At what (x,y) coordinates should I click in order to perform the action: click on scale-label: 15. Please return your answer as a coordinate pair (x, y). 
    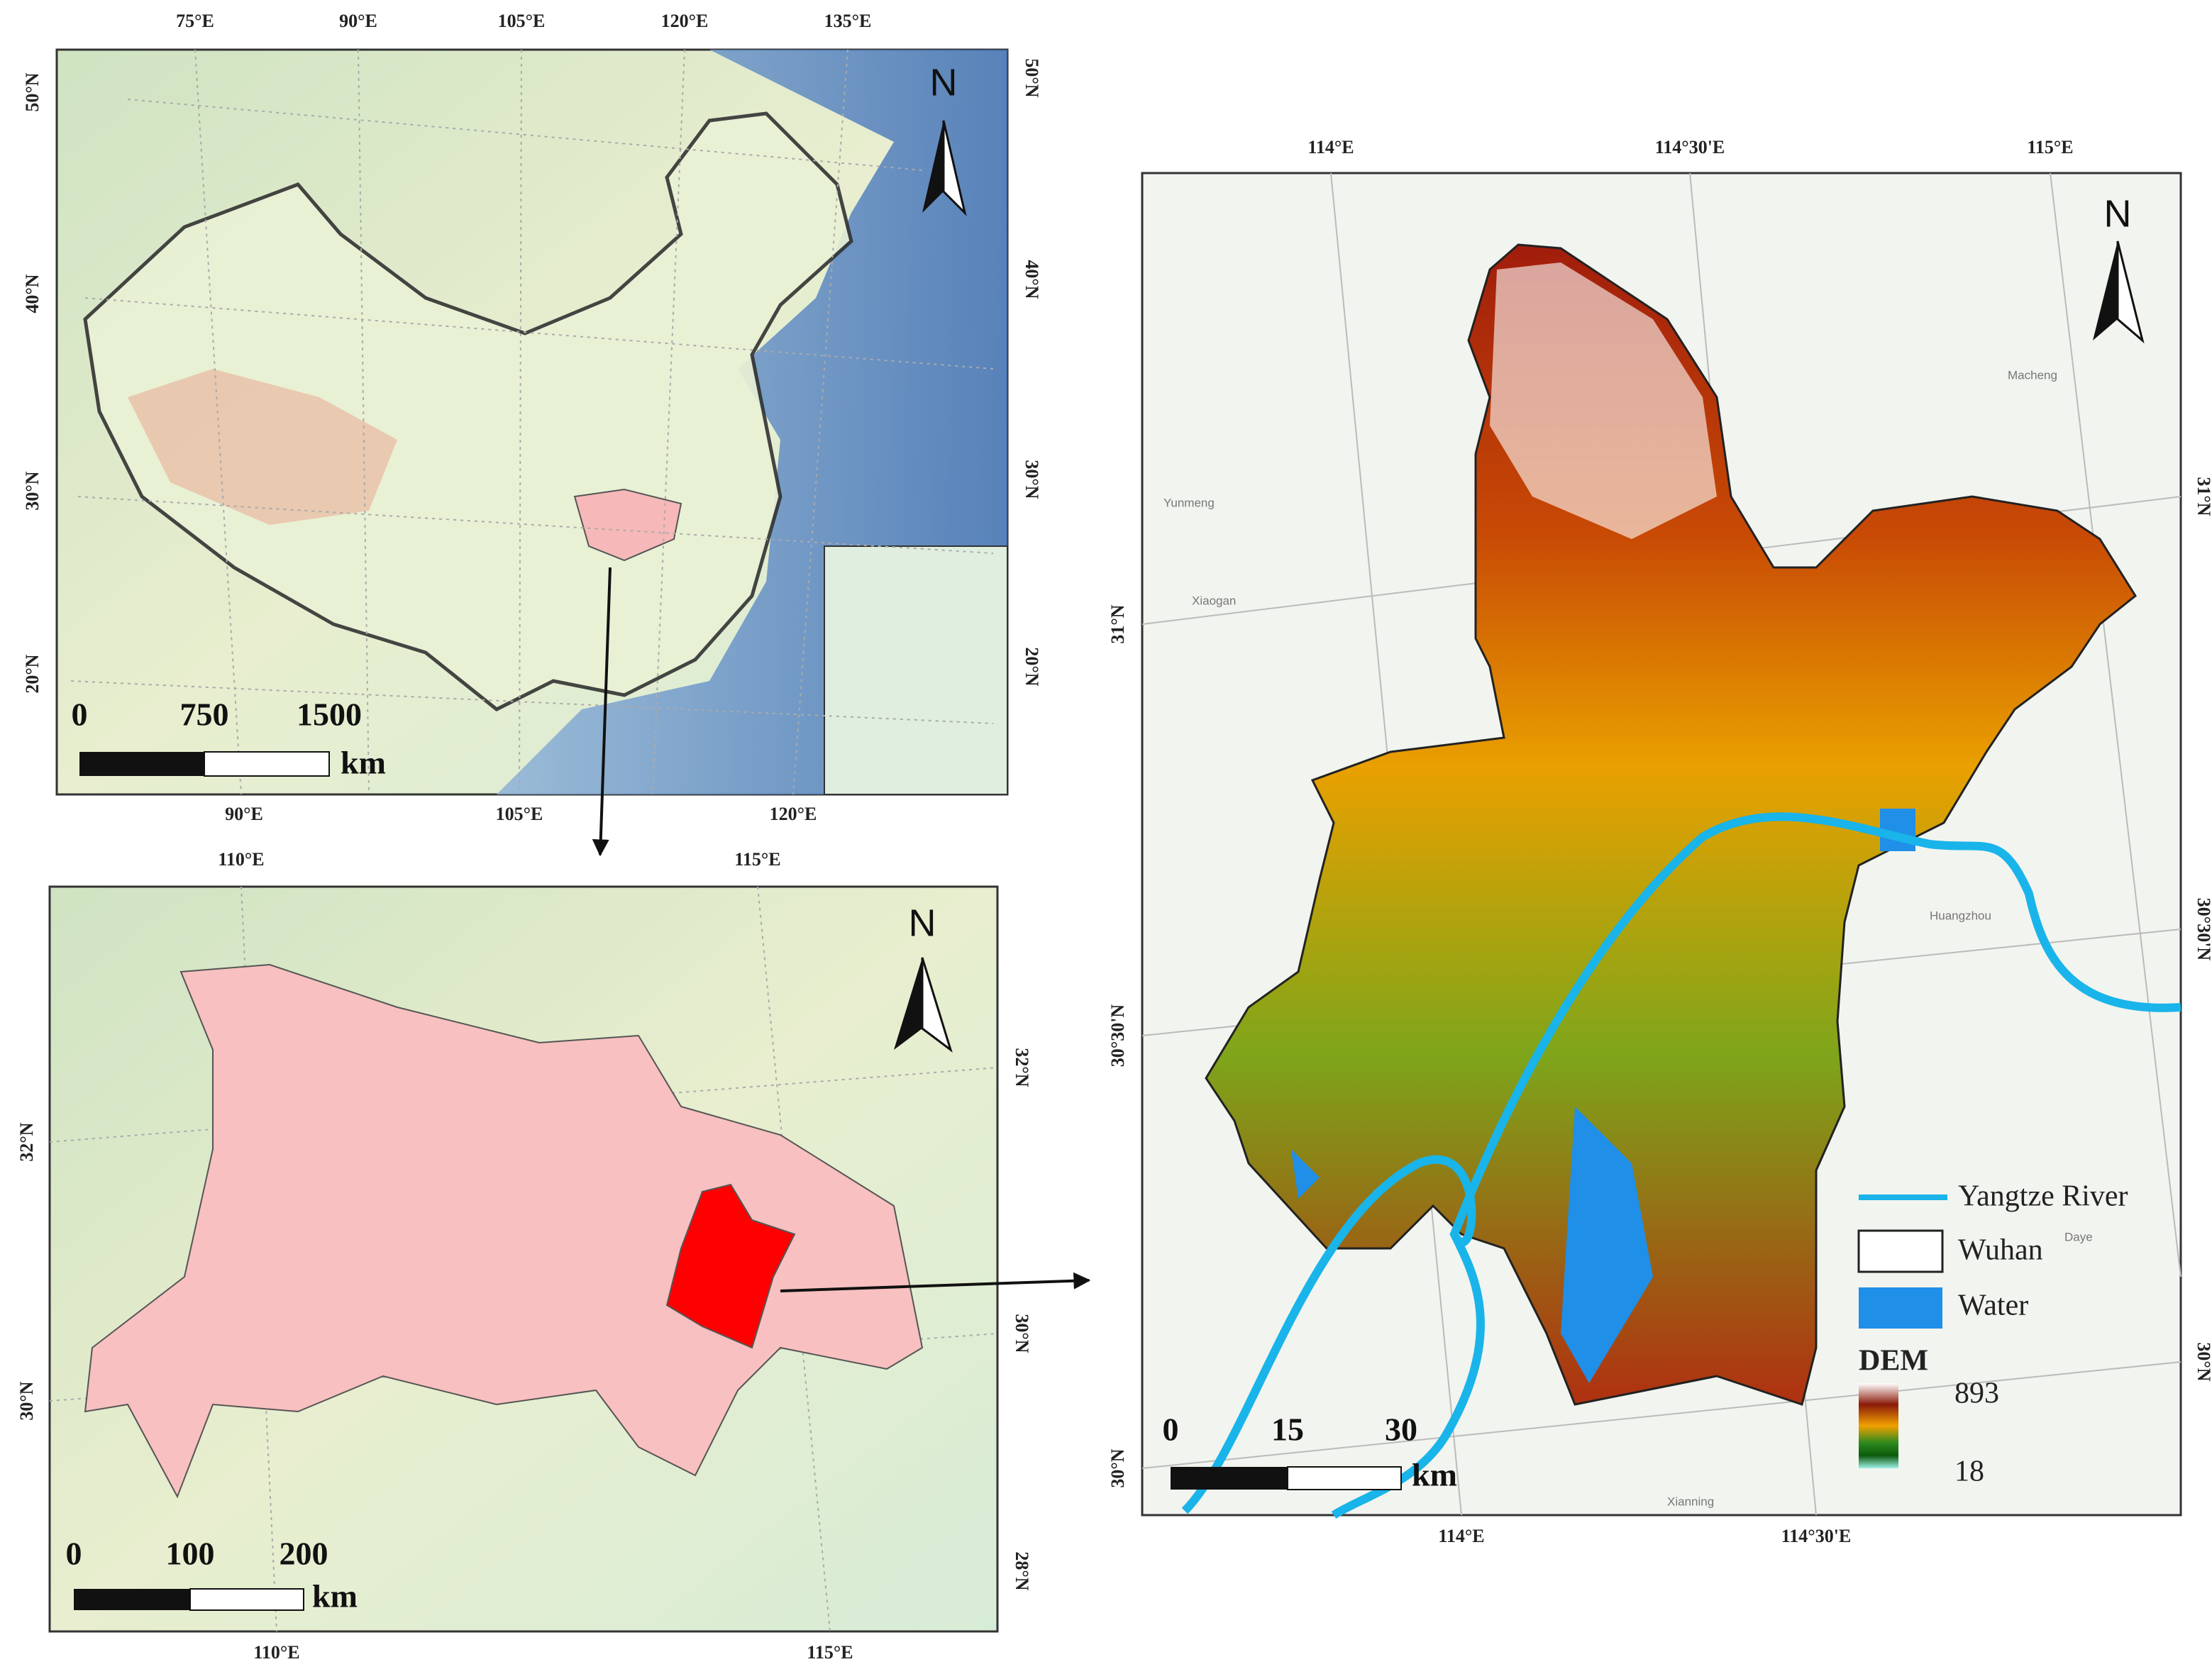
    Looking at the image, I should click on (1287, 1430).